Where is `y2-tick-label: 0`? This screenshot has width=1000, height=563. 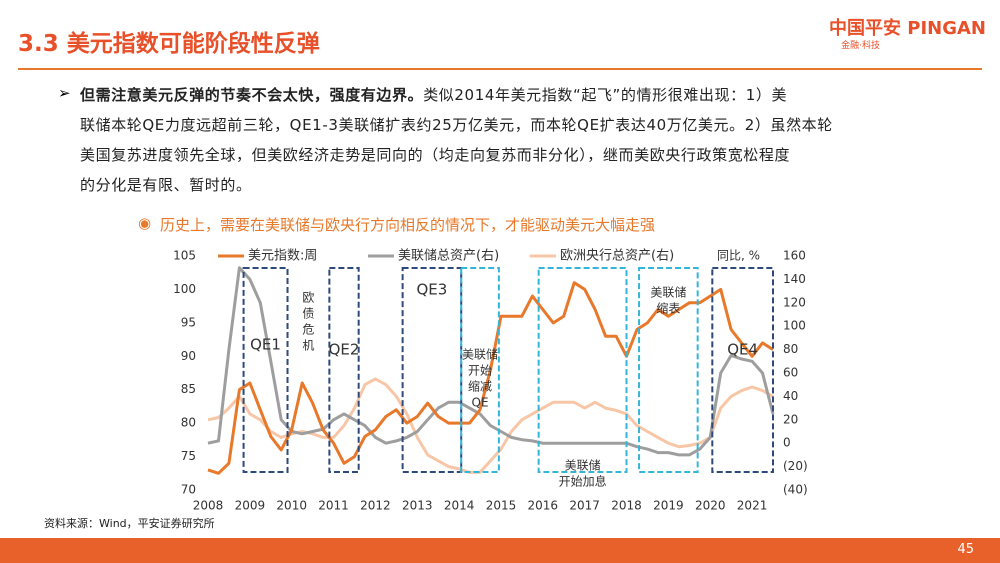 y2-tick-label: 0 is located at coordinates (787, 443).